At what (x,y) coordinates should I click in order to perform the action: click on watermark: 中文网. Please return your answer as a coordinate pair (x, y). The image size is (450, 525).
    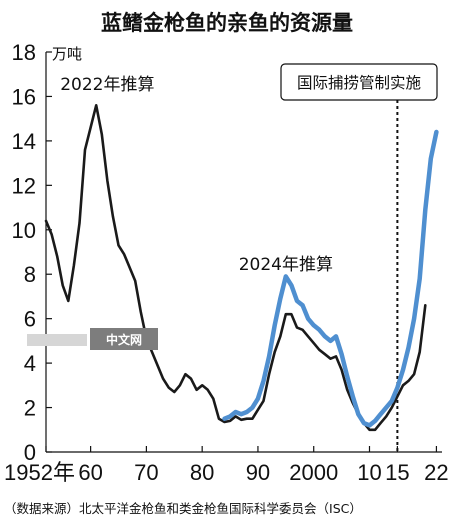
    Looking at the image, I should click on (92, 339).